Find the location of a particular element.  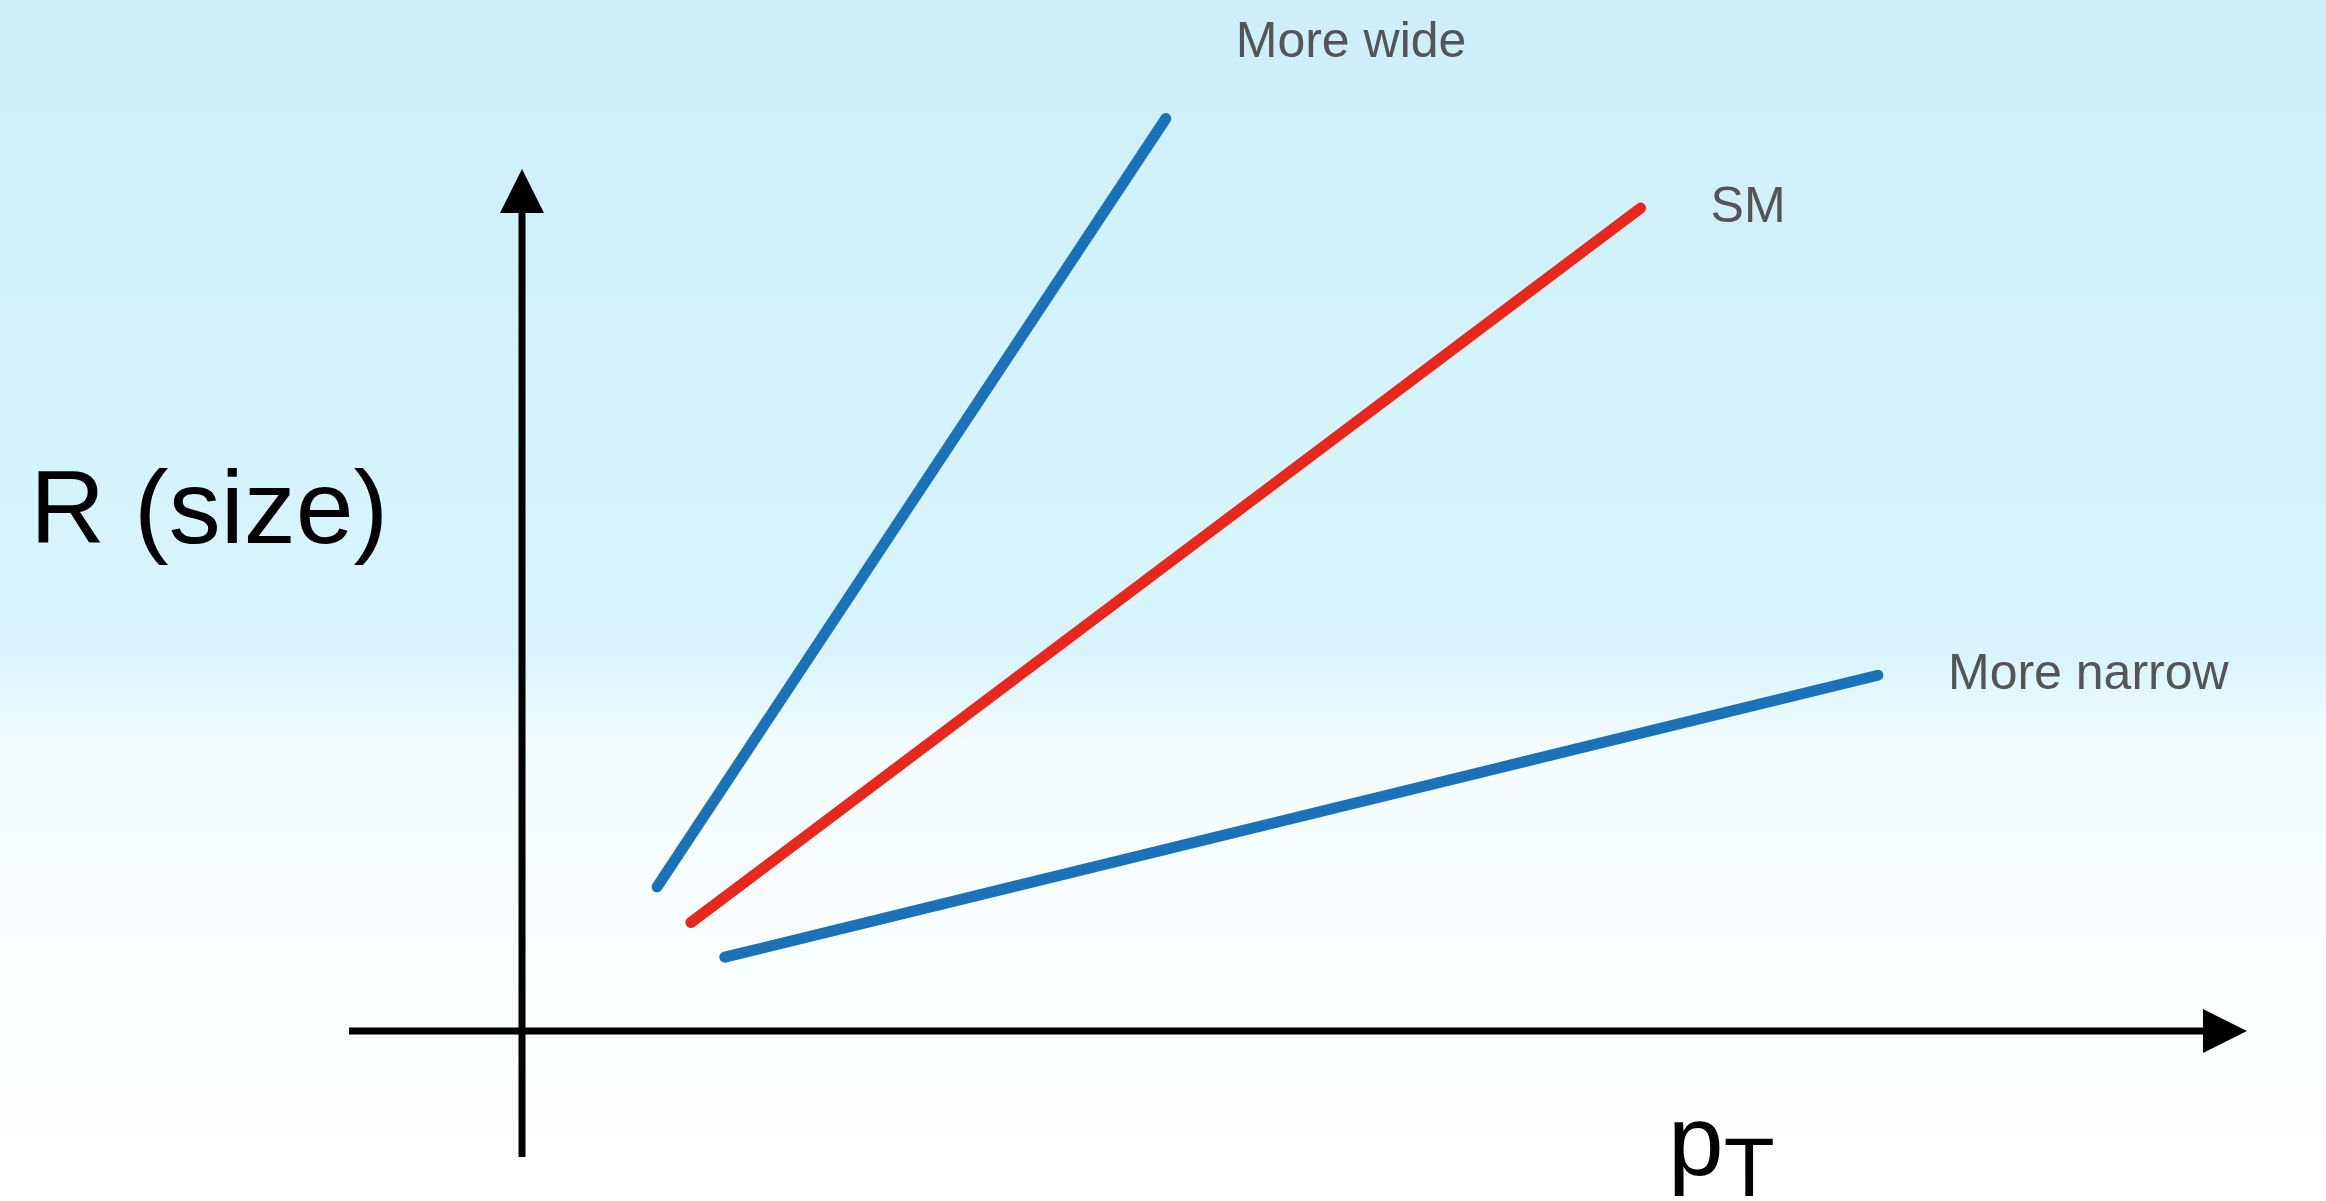

y-axis-title: R (size) is located at coordinates (209, 507).